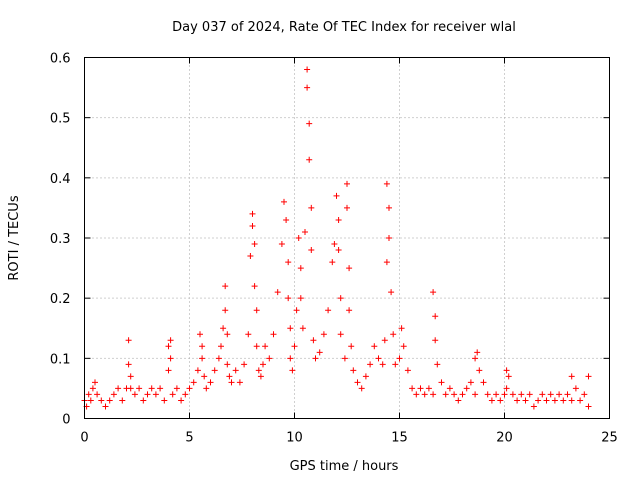 Image resolution: width=640 pixels, height=480 pixels. I want to click on y-tick-label: 0, so click(66, 420).